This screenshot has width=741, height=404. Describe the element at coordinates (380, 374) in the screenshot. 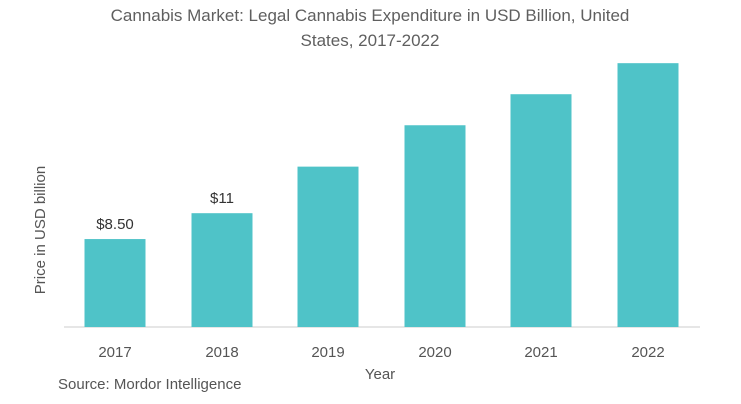

I see `x-axis-label: Year` at that location.